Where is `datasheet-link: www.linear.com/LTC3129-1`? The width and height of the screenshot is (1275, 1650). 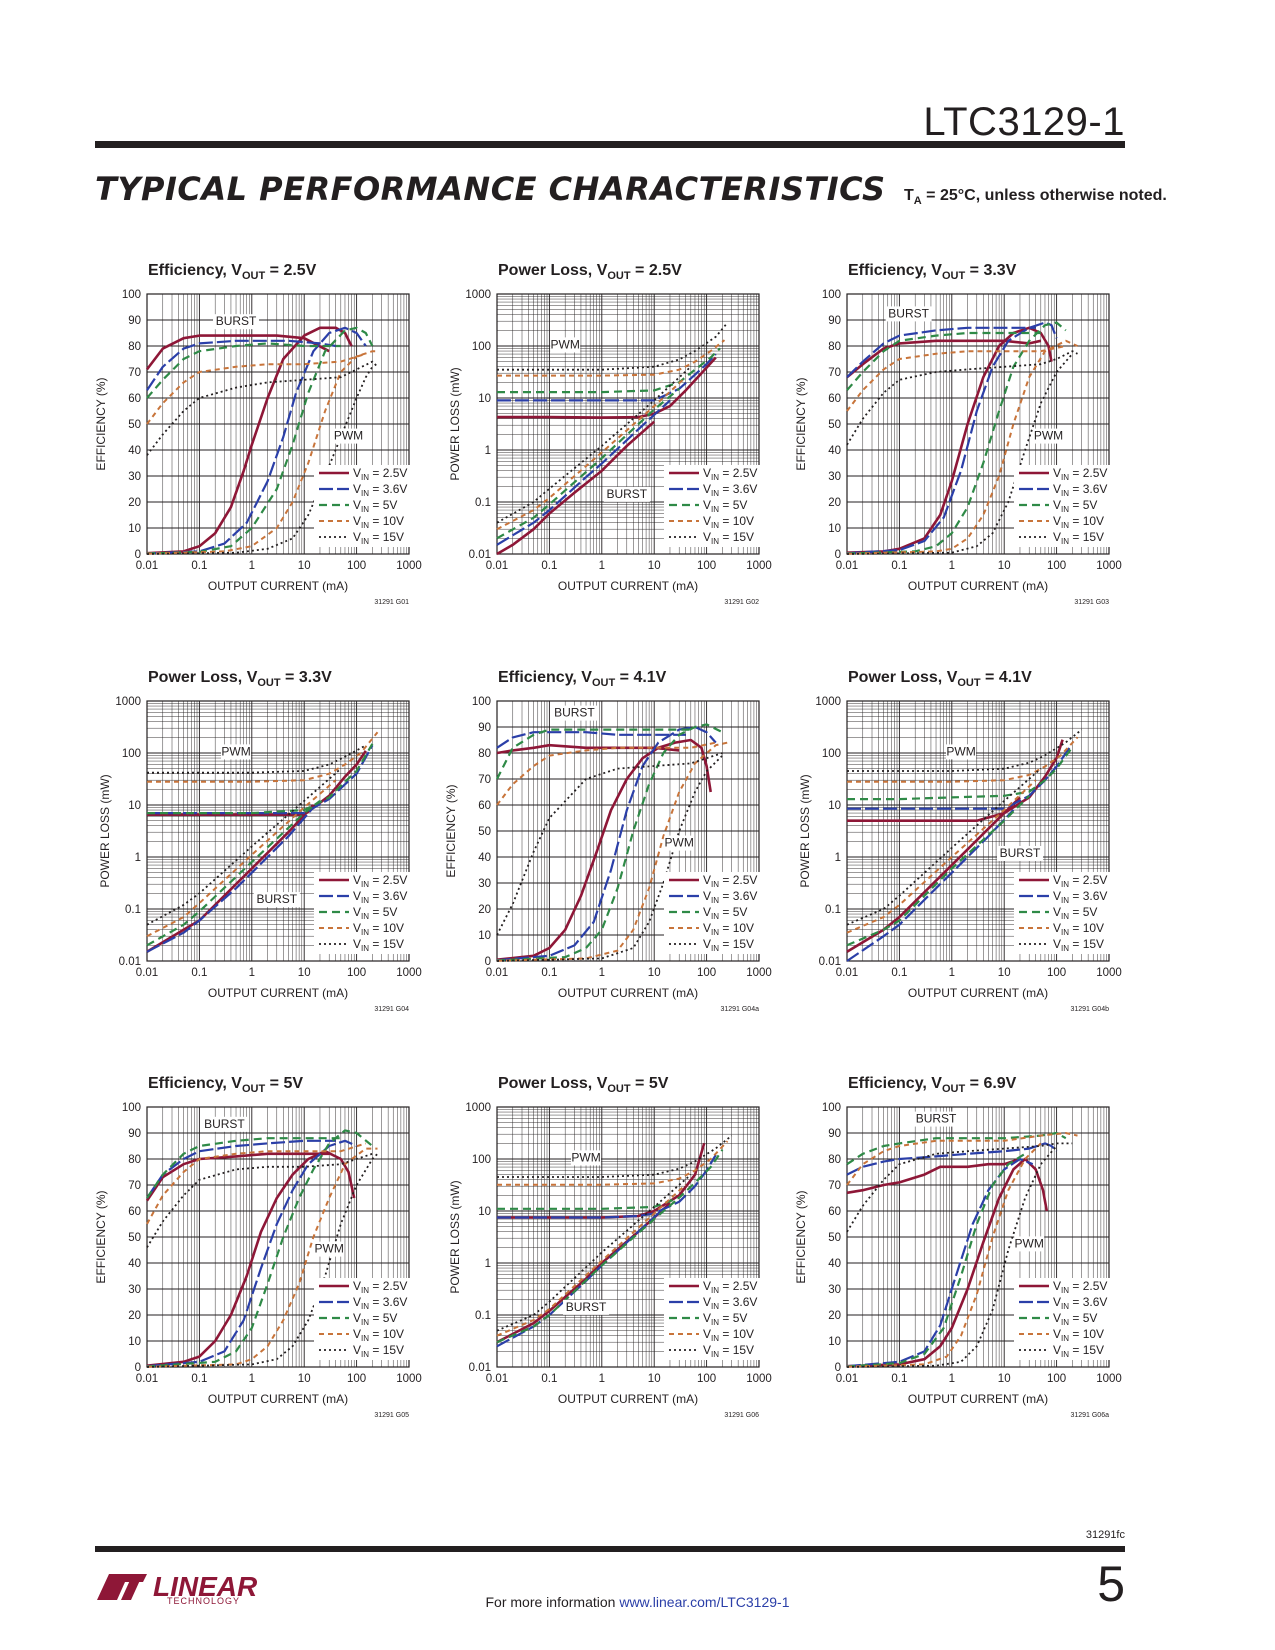
datasheet-link: www.linear.com/LTC3129-1 is located at coordinates (704, 1602).